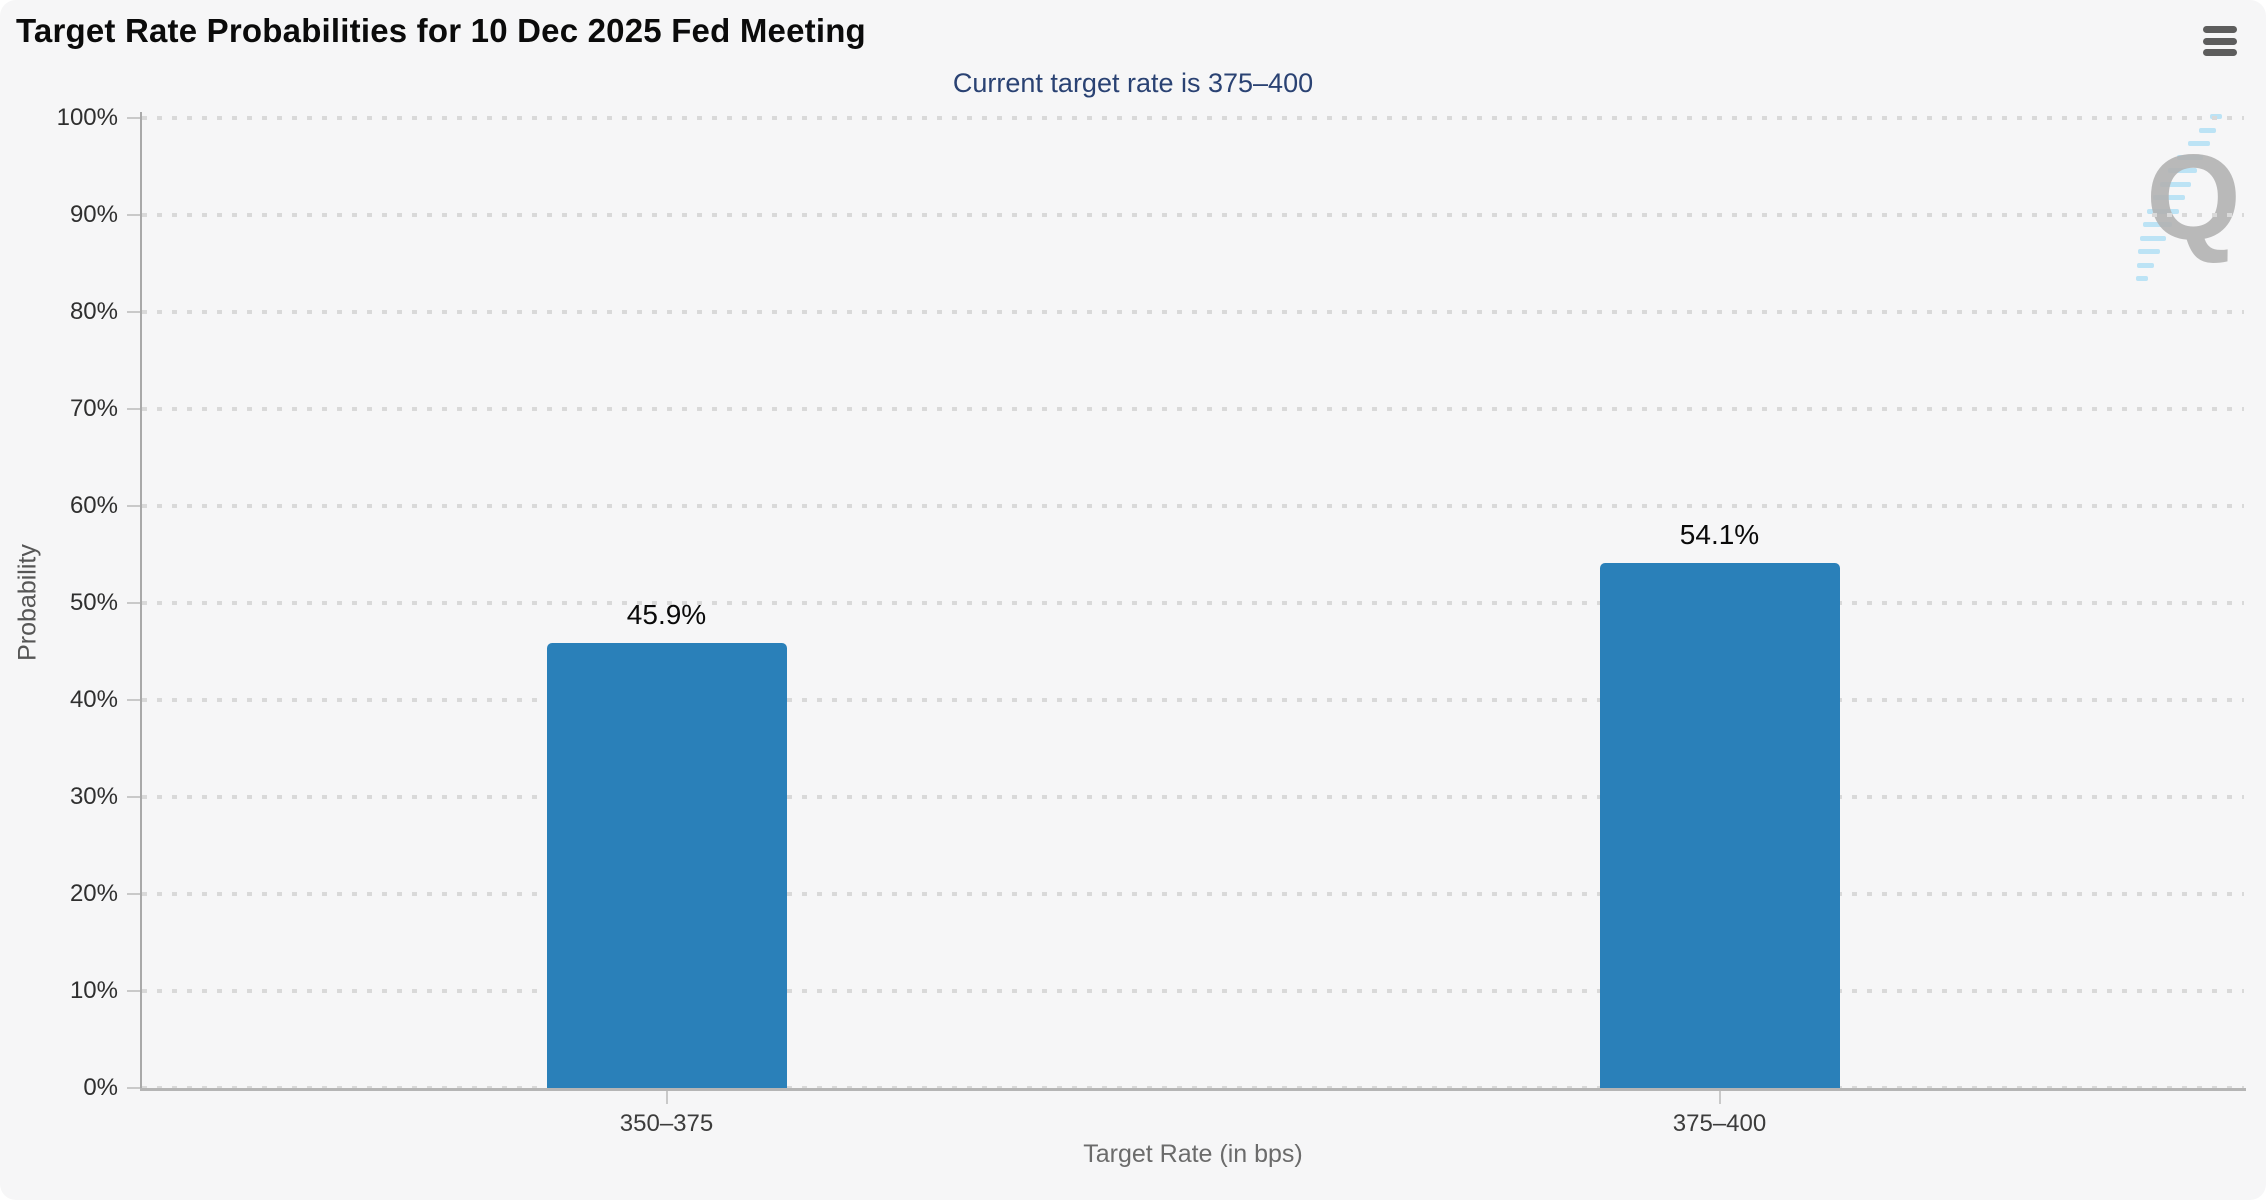 This screenshot has width=2266, height=1200. I want to click on y-tick-label: 60%, so click(93, 505).